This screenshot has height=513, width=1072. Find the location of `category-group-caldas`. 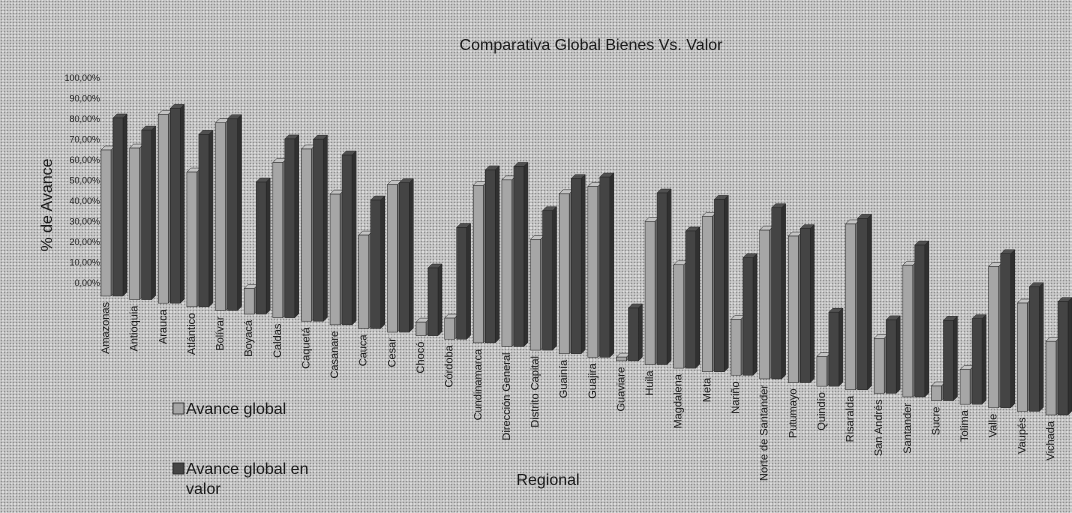

category-group-caldas is located at coordinates (286, 226).